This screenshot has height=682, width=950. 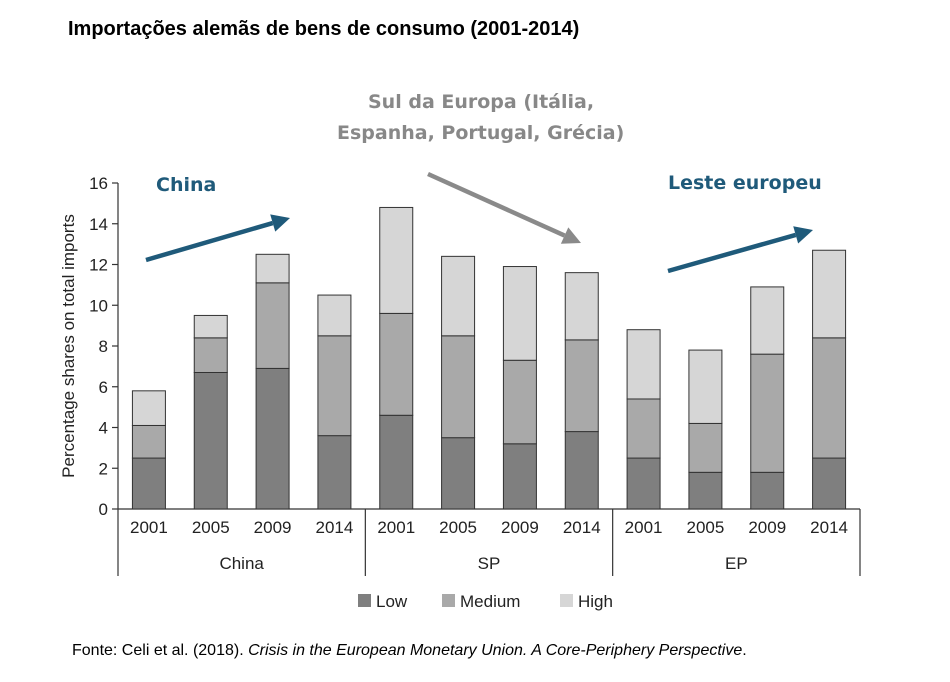 I want to click on legend-label-high: High, so click(x=595, y=601).